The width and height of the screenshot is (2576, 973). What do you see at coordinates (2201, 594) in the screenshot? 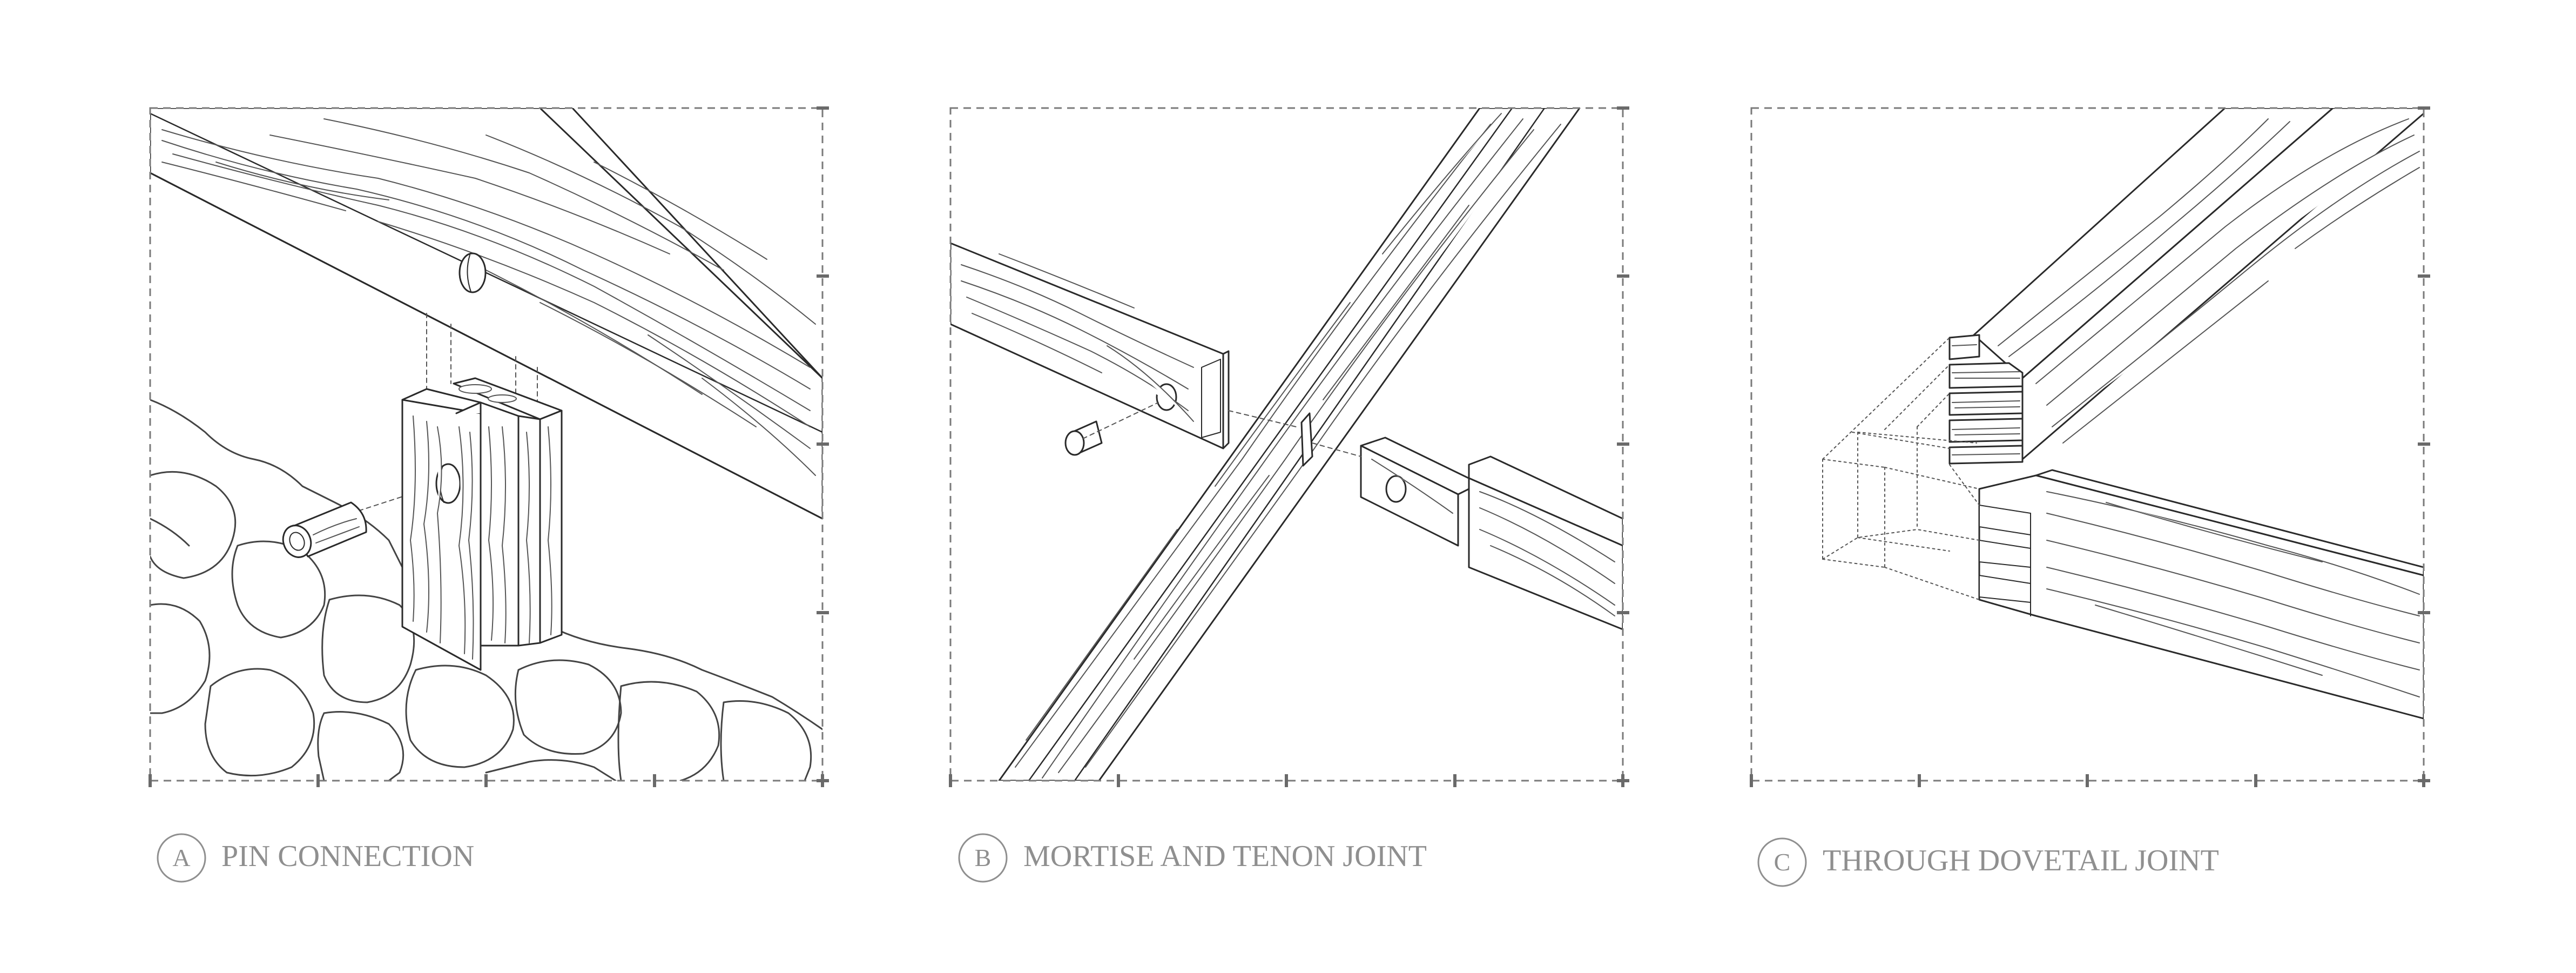
I see `dovetail-lower-beam` at bounding box center [2201, 594].